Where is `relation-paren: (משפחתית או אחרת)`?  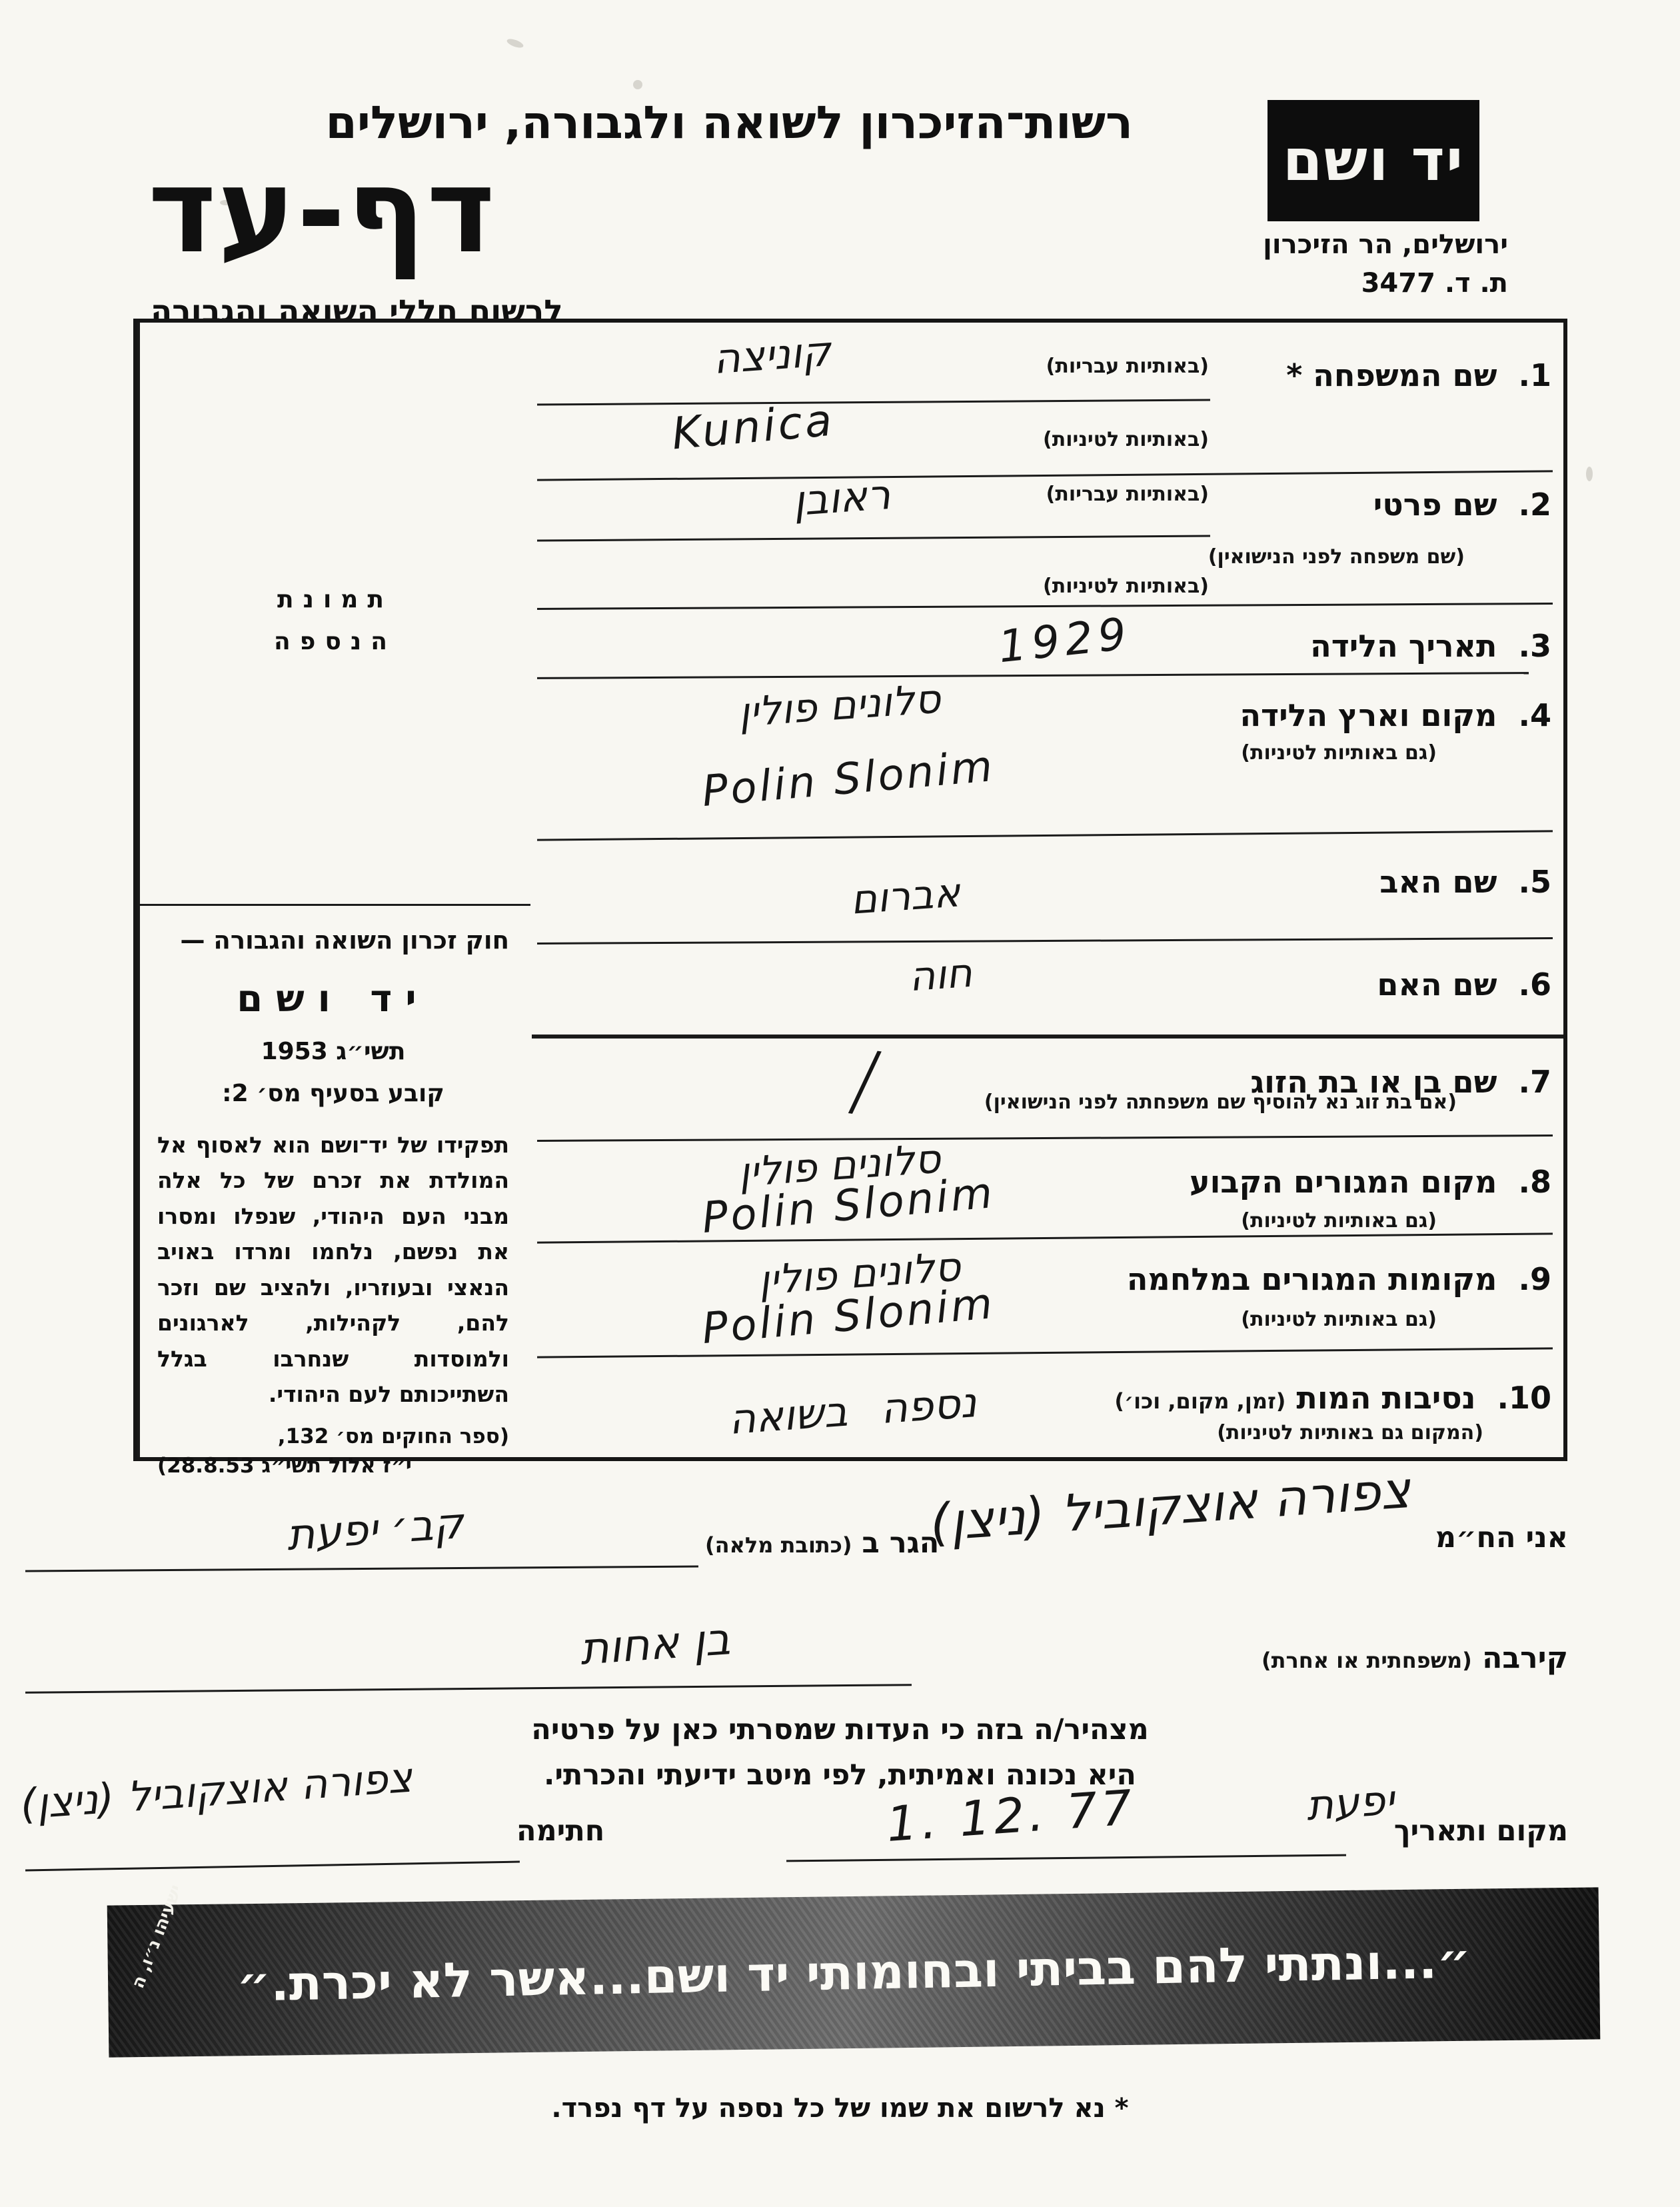
relation-paren: (משפחתית או אחרת) is located at coordinates (1366, 1660).